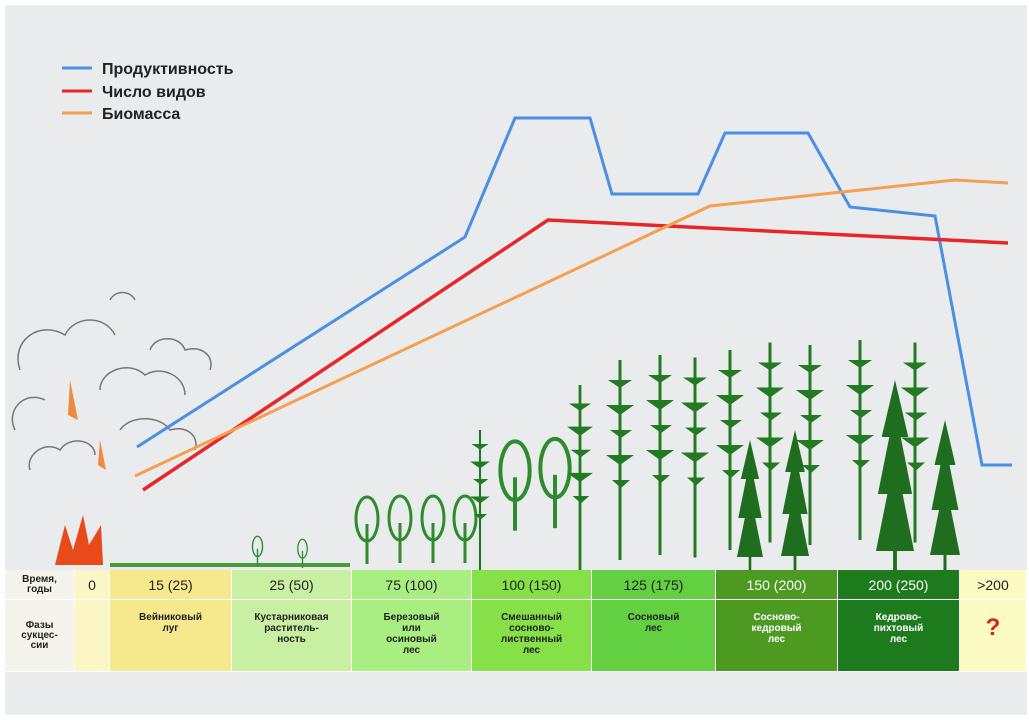 The height and width of the screenshot is (720, 1029). What do you see at coordinates (39, 625) in the screenshot?
I see `text-line: Фазы` at bounding box center [39, 625].